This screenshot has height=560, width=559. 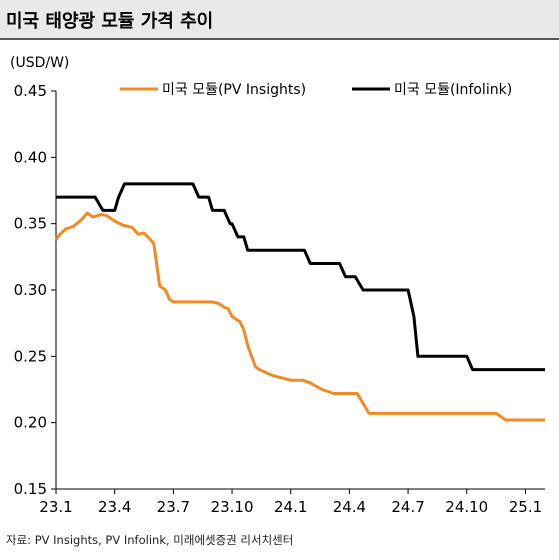 What do you see at coordinates (525, 507) in the screenshot?
I see `x-tick-label: 25.1` at bounding box center [525, 507].